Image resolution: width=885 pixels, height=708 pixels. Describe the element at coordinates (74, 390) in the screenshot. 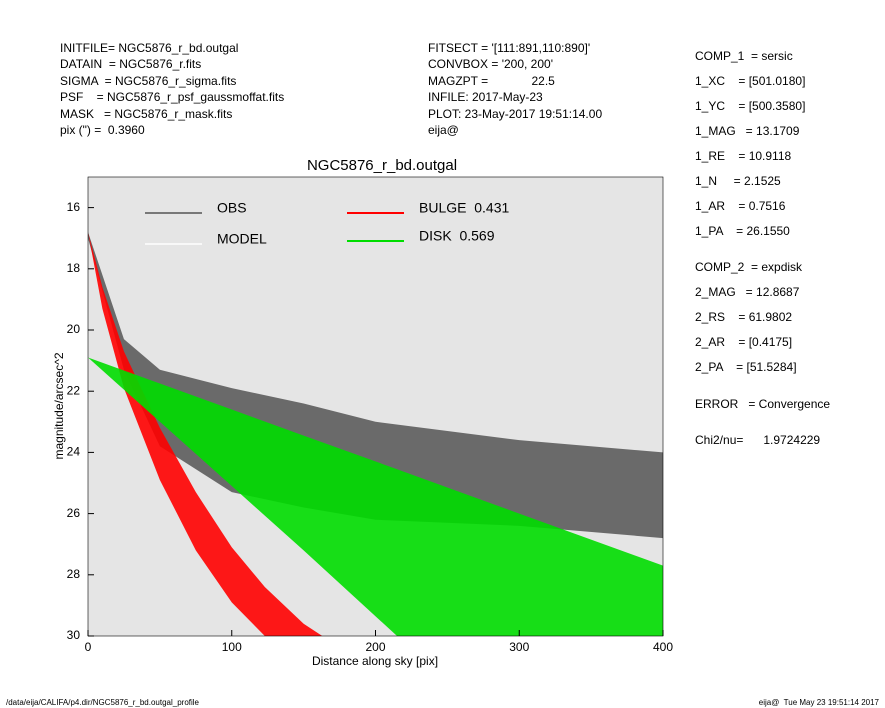

I see `y-tick-label: 22` at that location.